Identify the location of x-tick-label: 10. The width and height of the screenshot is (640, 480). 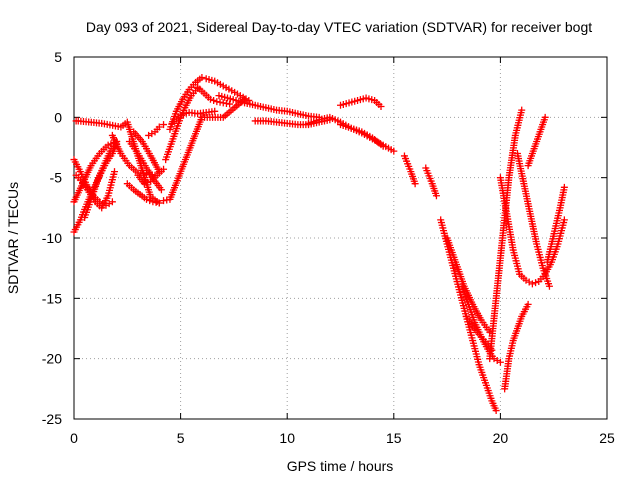
(287, 438).